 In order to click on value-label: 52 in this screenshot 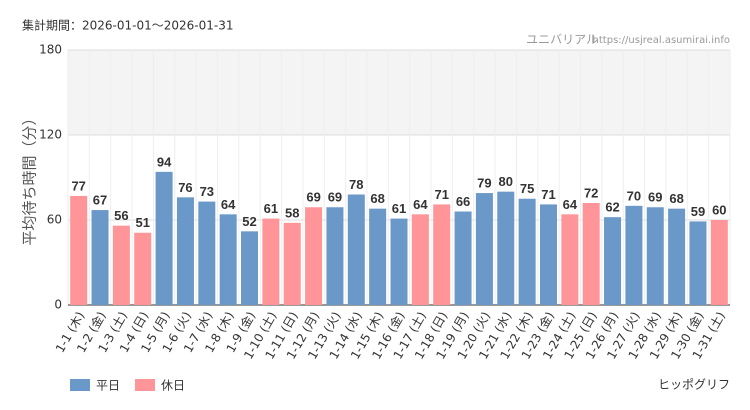, I will do `click(249, 221)`.